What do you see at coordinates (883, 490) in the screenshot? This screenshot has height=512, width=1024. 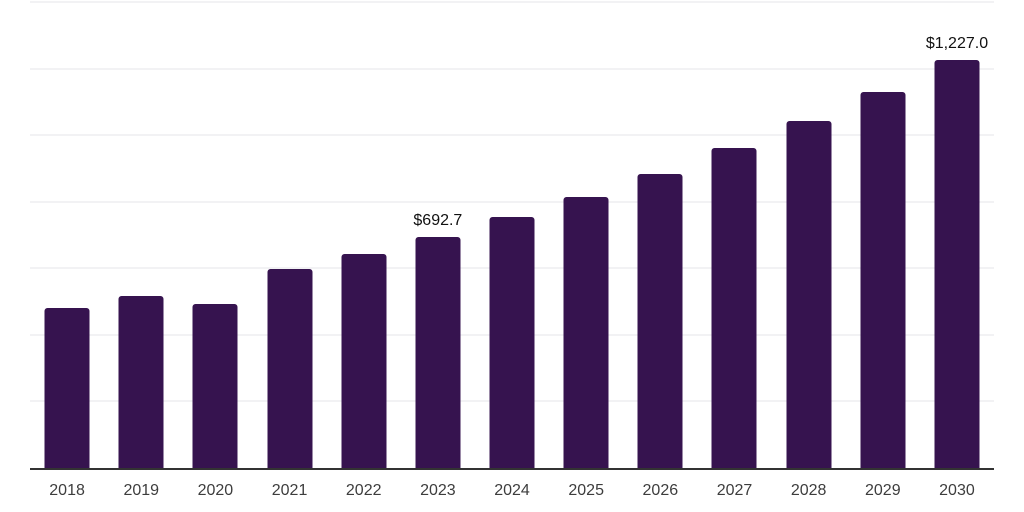 I see `x-tick-label: 2029` at bounding box center [883, 490].